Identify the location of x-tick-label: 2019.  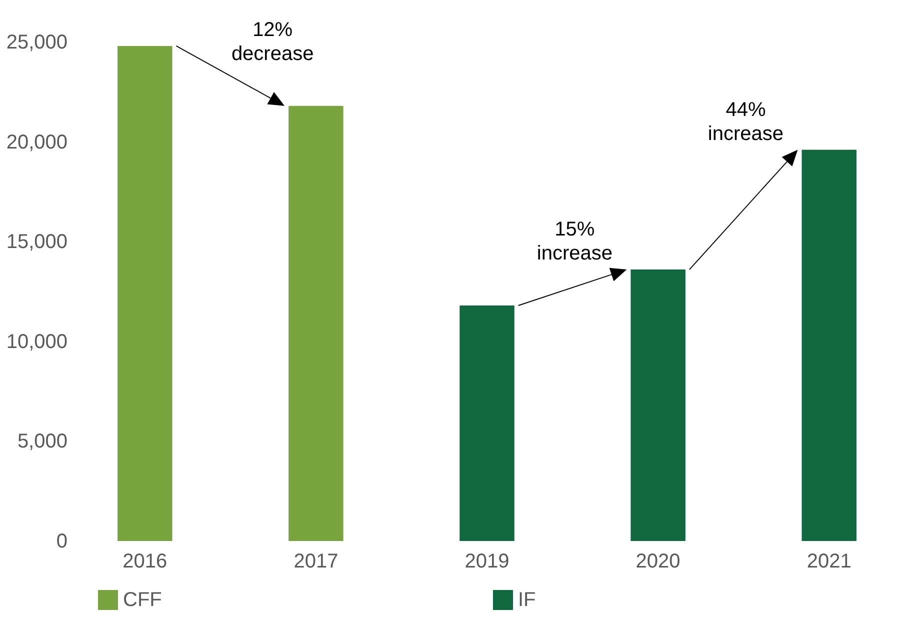
(487, 561).